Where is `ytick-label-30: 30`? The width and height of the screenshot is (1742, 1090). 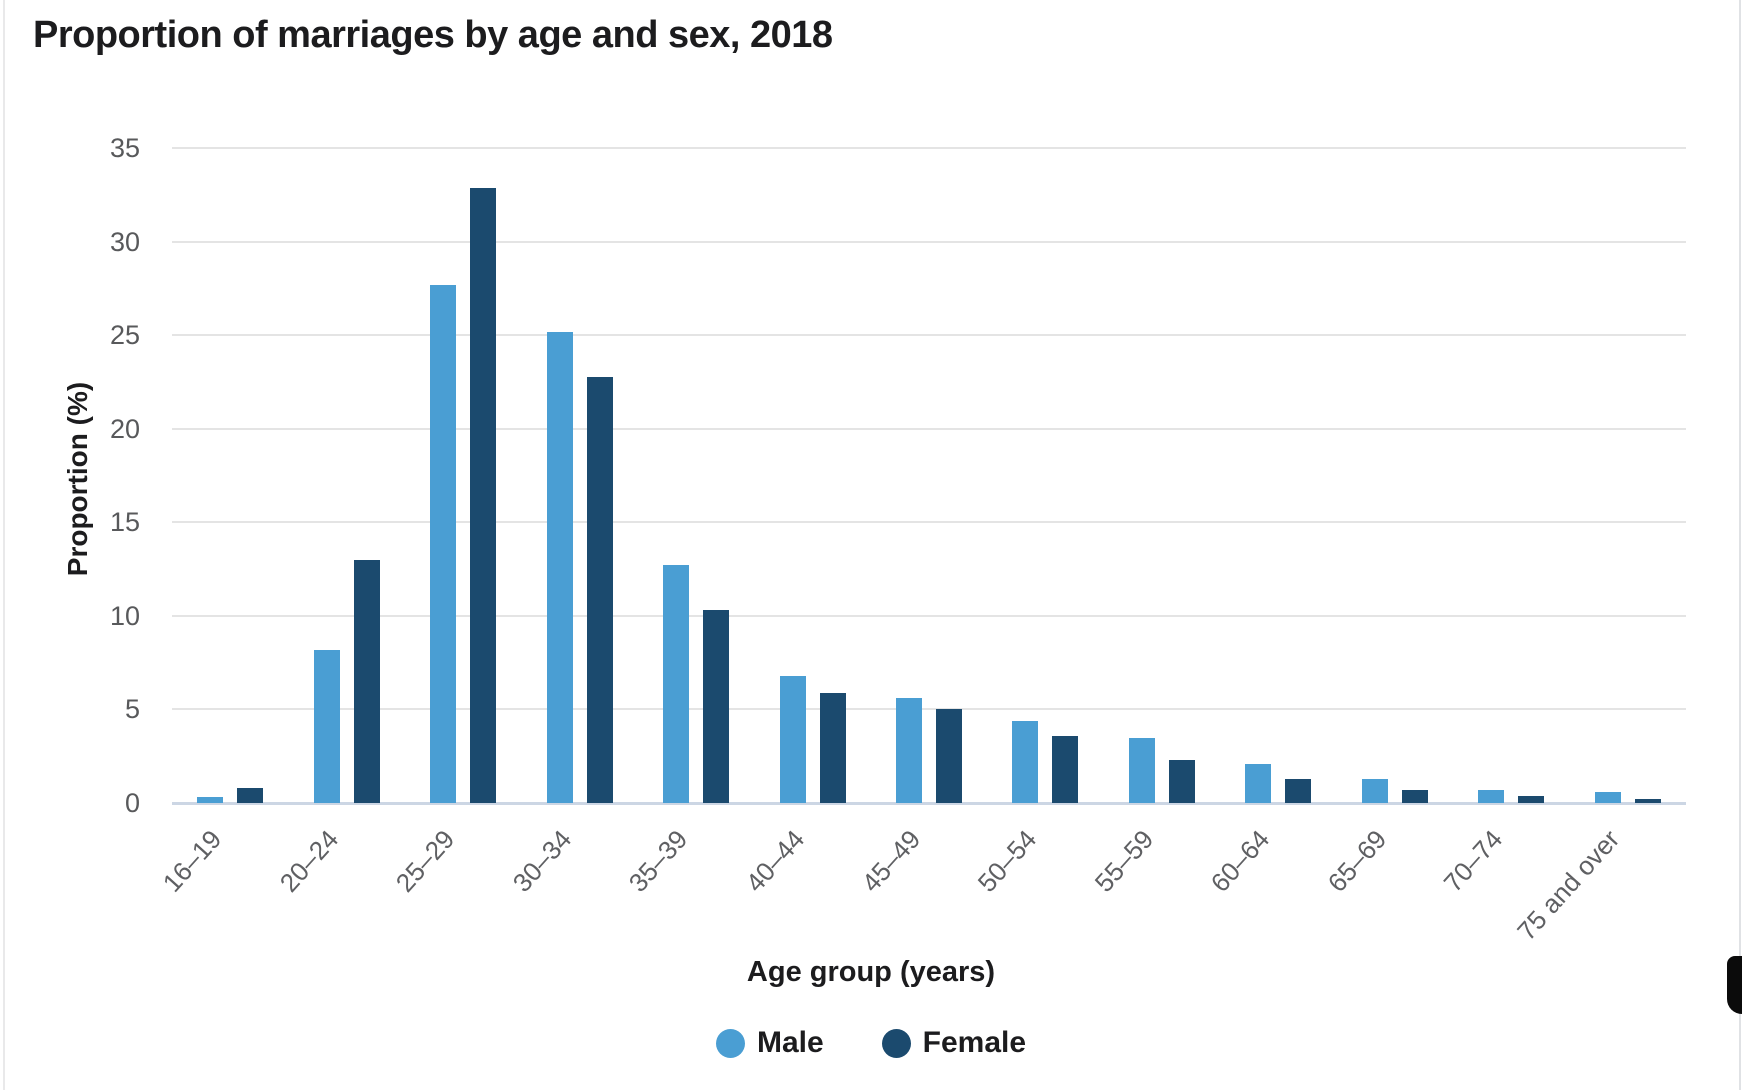
ytick-label-30: 30 is located at coordinates (124, 241).